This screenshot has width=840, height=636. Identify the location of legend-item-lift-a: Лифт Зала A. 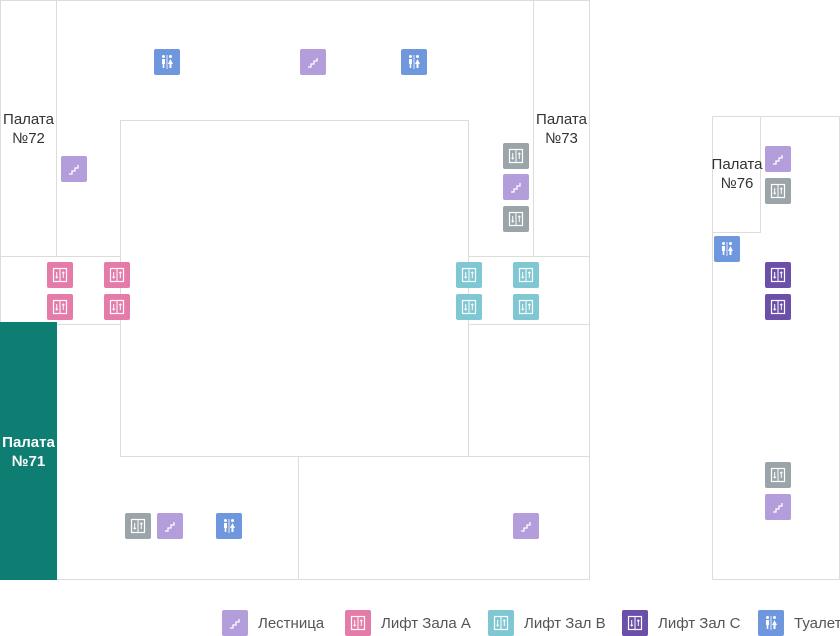
(408, 623).